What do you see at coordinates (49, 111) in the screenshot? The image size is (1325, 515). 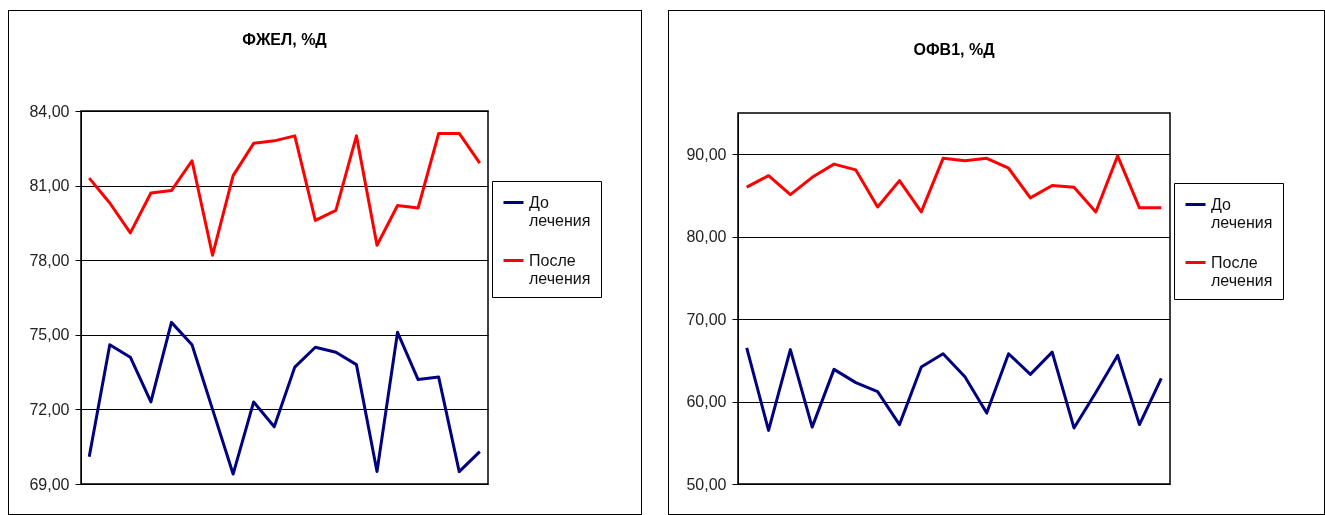 I see `y-tick-label: 84,00` at bounding box center [49, 111].